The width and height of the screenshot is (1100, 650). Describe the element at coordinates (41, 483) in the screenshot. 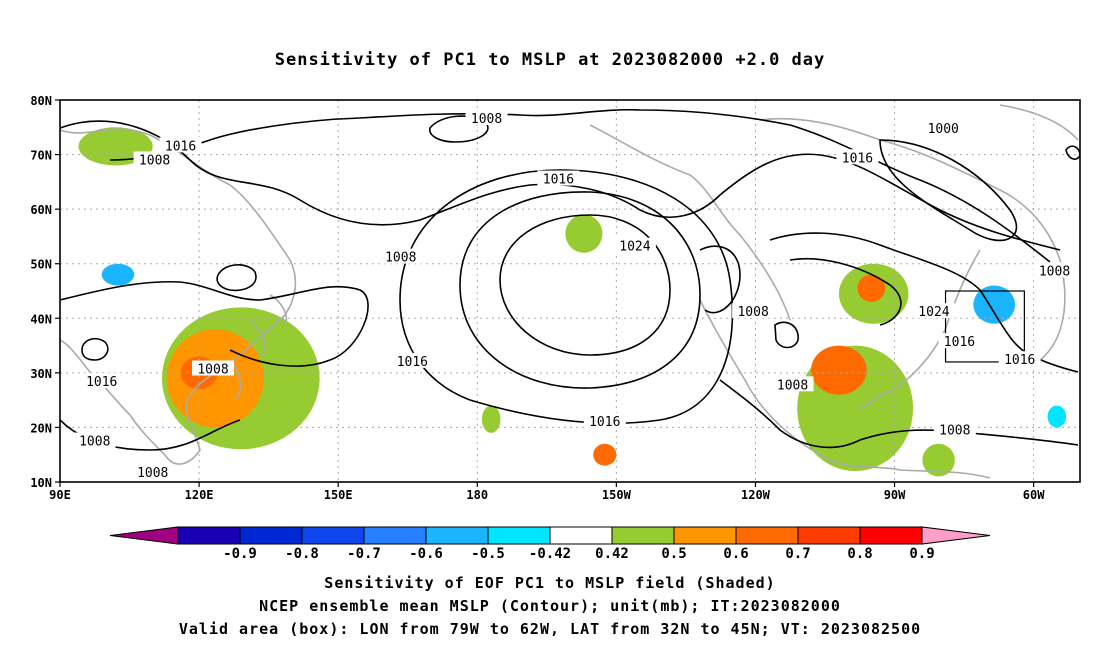

I see `y-tick-label: 10N` at that location.